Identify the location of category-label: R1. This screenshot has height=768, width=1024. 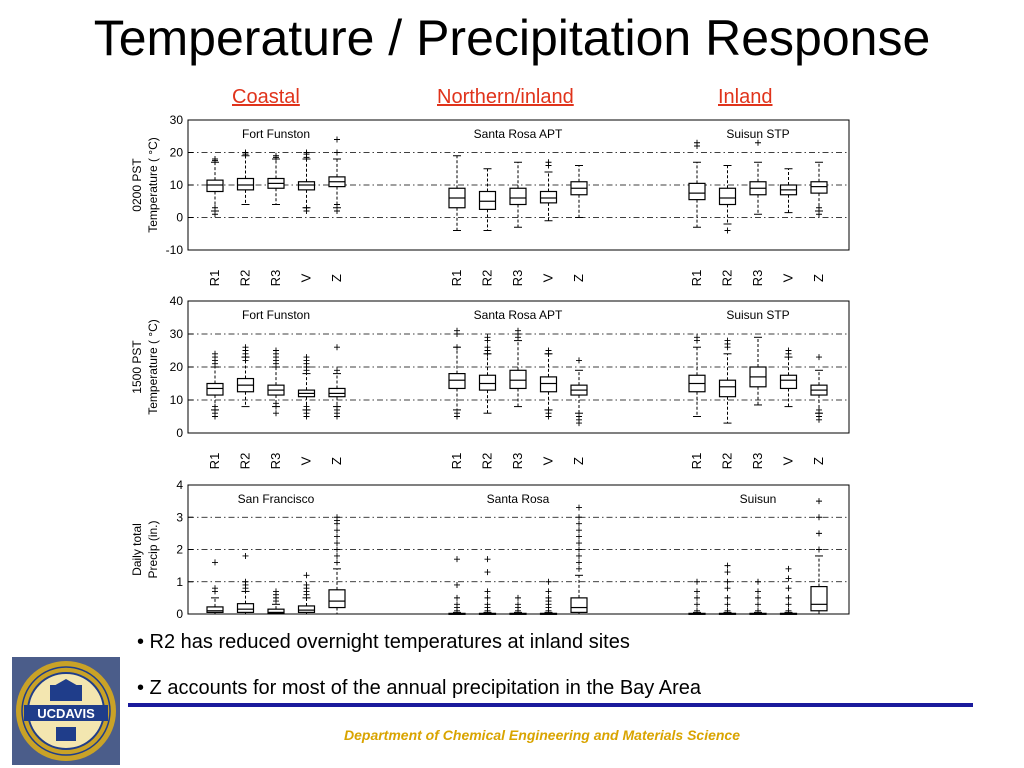
(696, 278).